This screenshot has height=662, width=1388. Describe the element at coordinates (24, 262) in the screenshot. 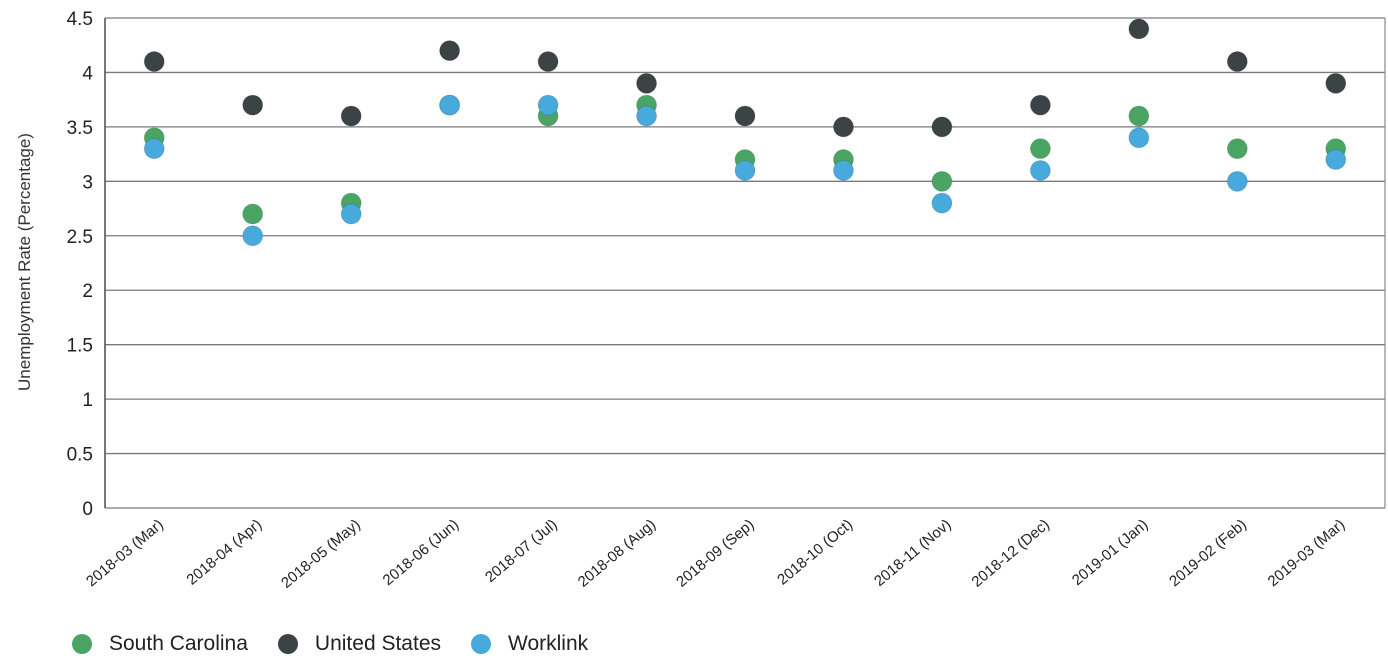

I see `y-axis-label: Unemployment Rate (Percentage)` at that location.